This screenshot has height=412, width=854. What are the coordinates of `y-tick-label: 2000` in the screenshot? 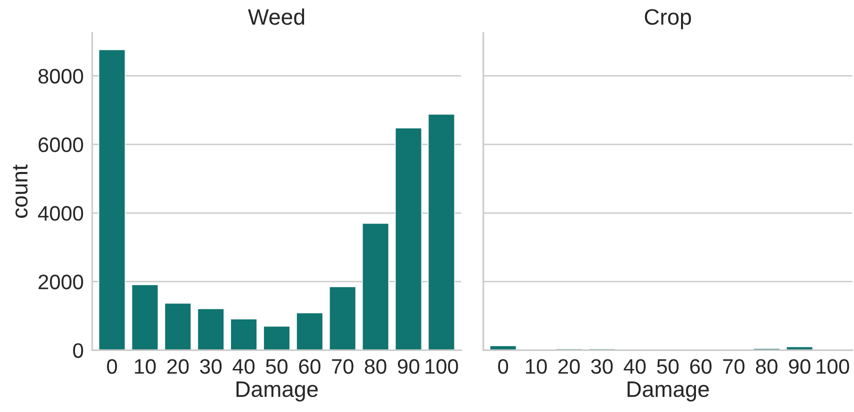 It's located at (61, 282).